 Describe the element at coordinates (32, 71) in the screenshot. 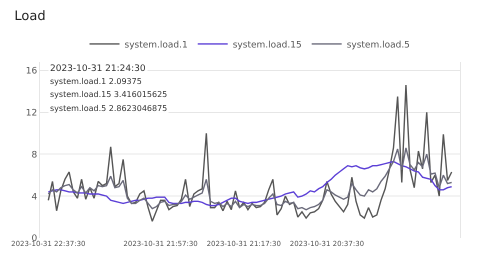

I see `y-tick-label: 16` at that location.